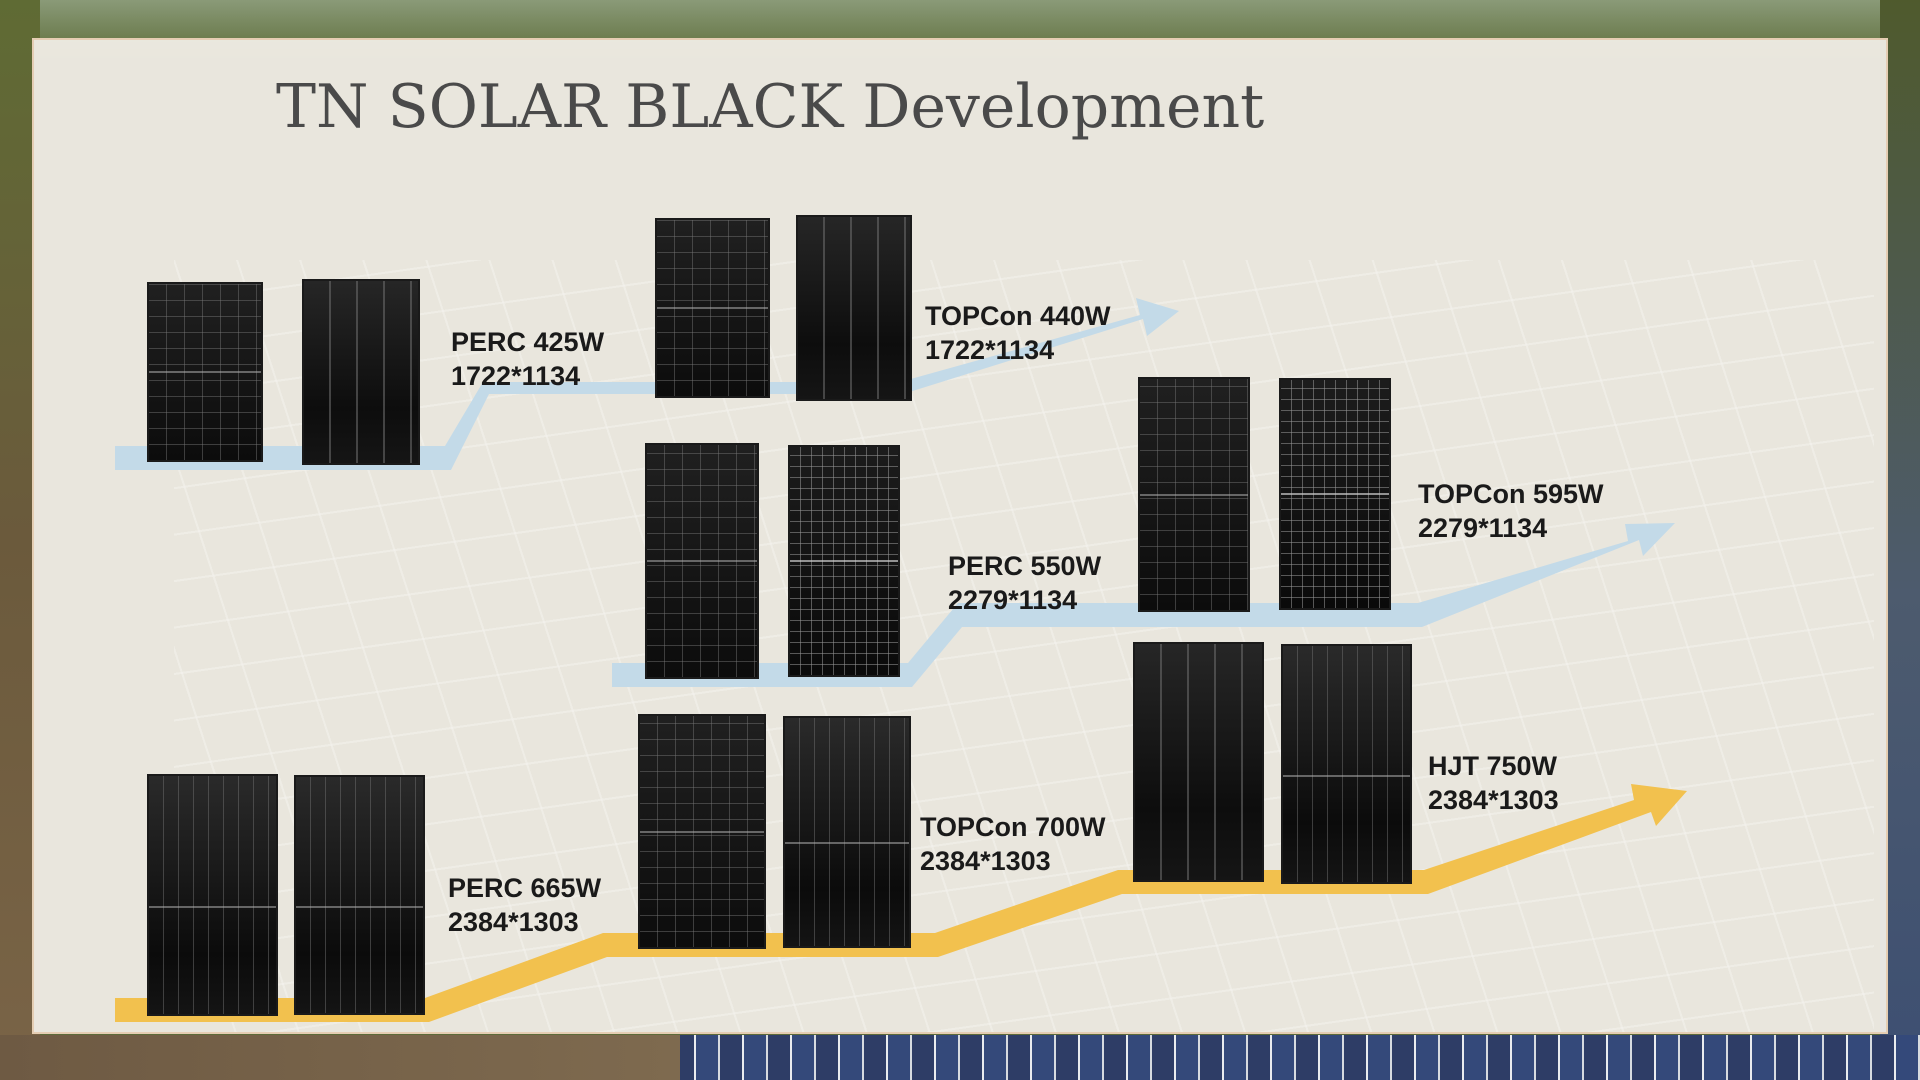 The height and width of the screenshot is (1080, 1920). Describe the element at coordinates (1511, 511) in the screenshot. I see `stage-label-topcon-595w: TOPCon 595W 2279*1134` at that location.